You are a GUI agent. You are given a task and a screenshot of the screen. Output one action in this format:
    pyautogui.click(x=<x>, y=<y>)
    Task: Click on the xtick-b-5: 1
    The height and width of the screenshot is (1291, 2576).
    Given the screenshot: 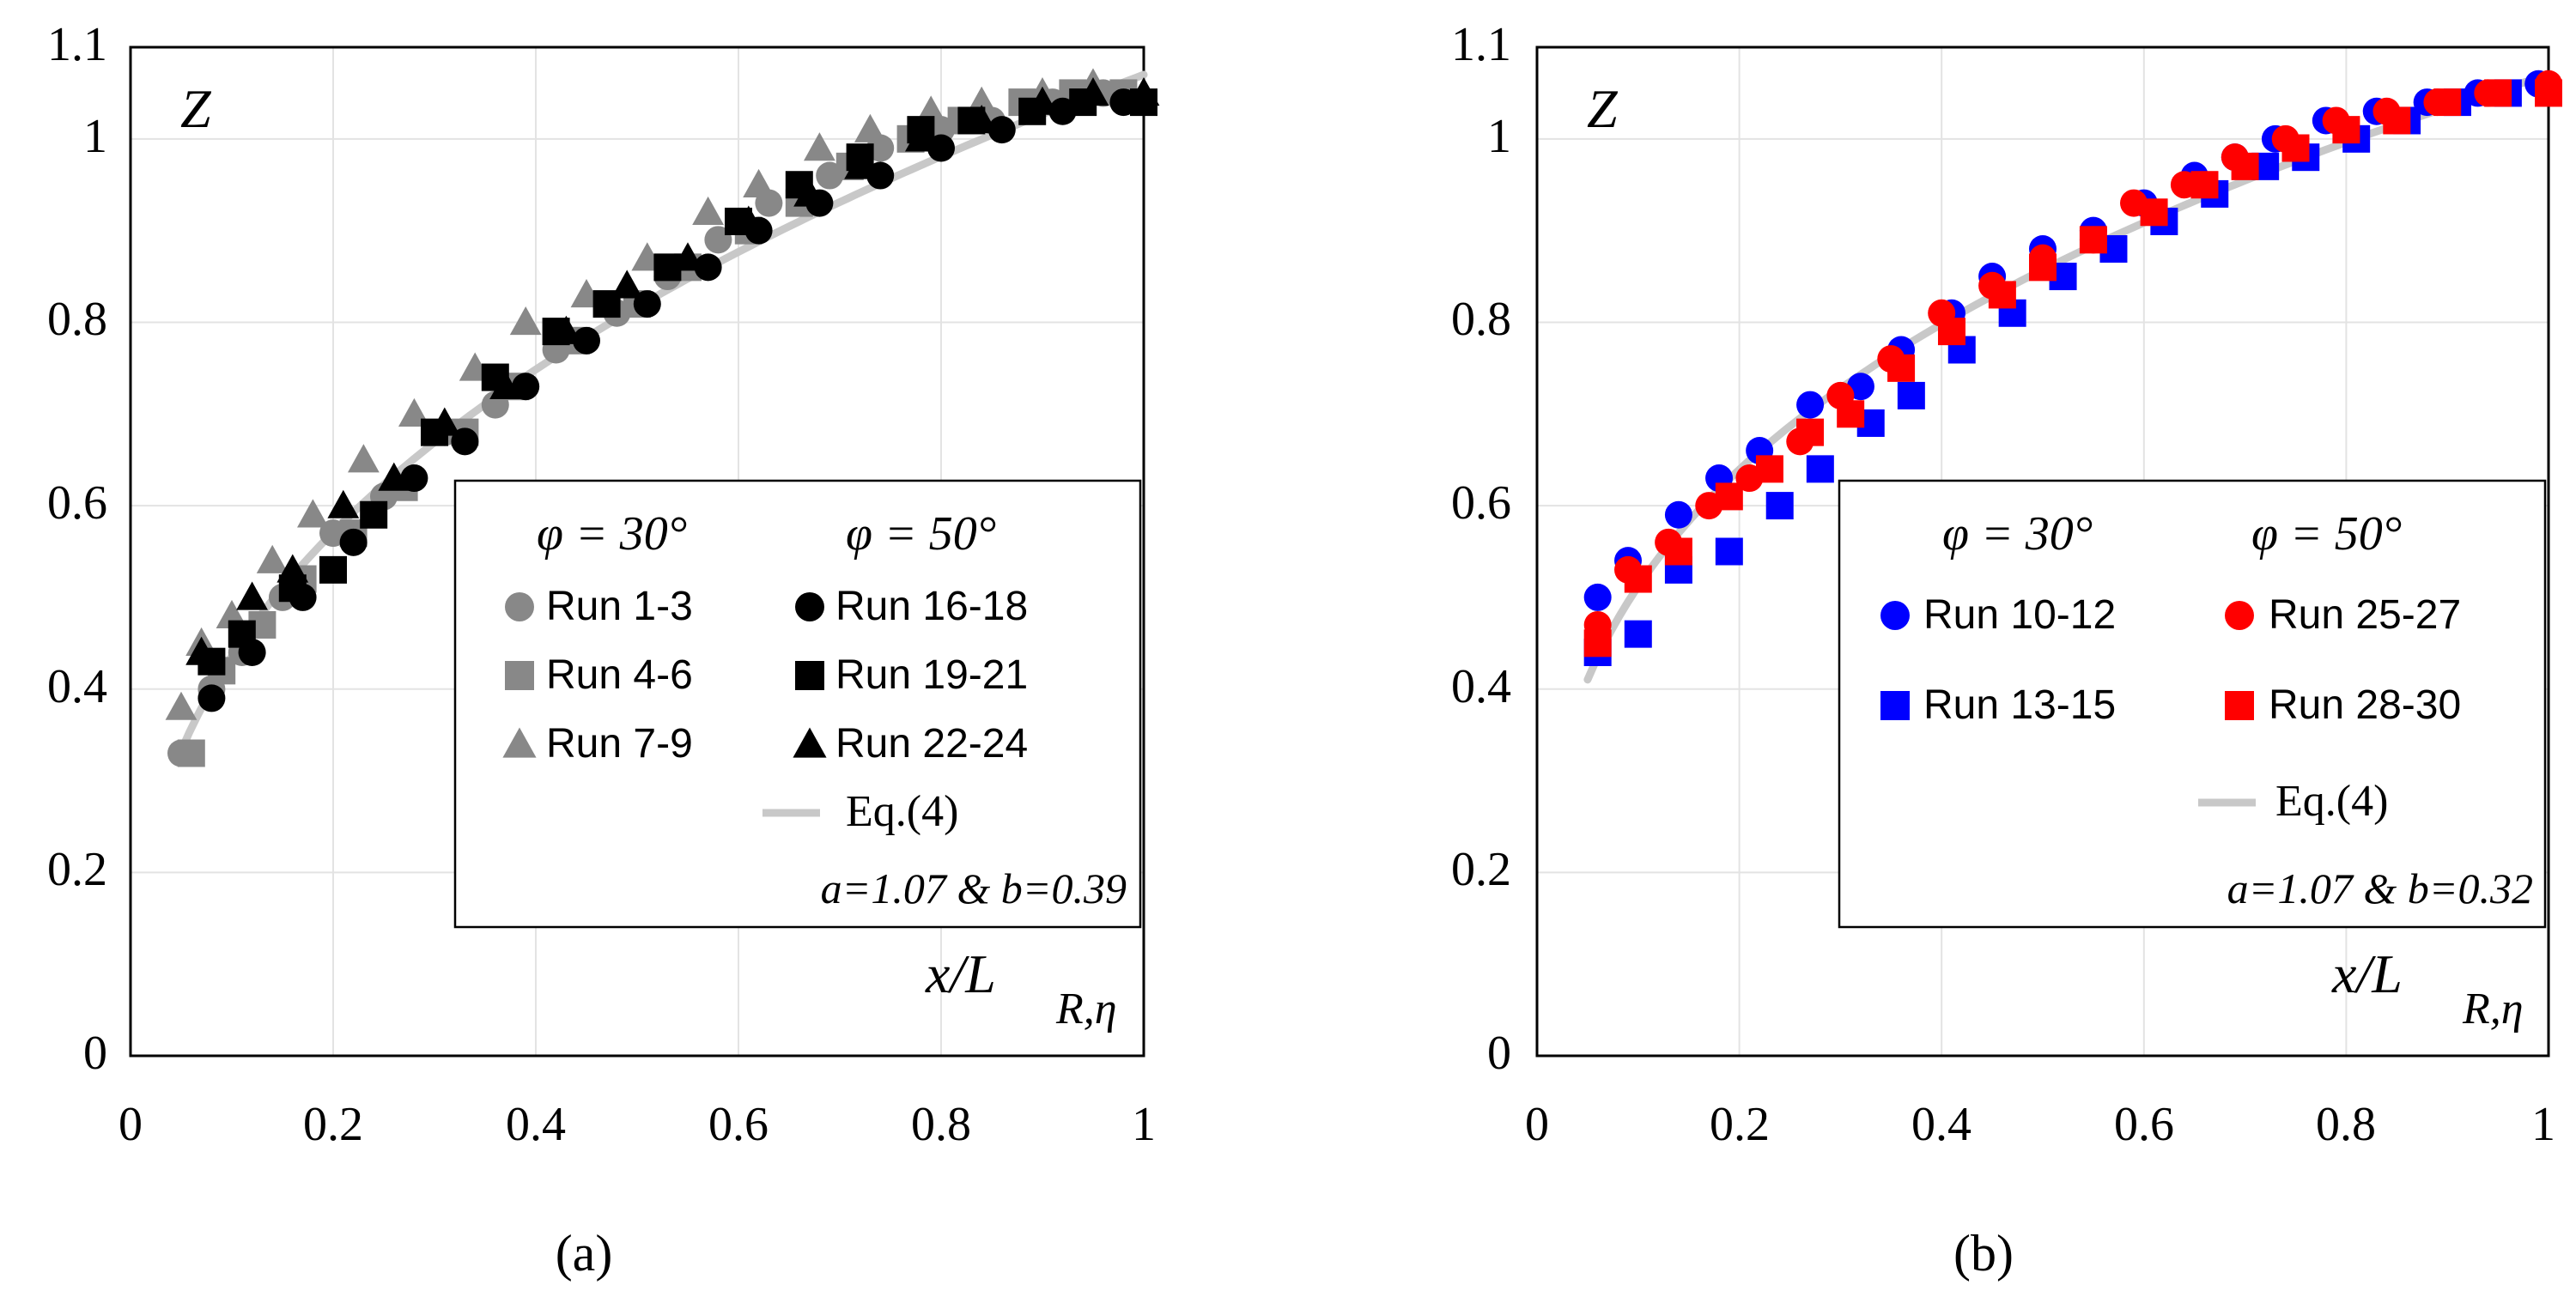 What is the action you would take?
    pyautogui.click(x=2543, y=1125)
    